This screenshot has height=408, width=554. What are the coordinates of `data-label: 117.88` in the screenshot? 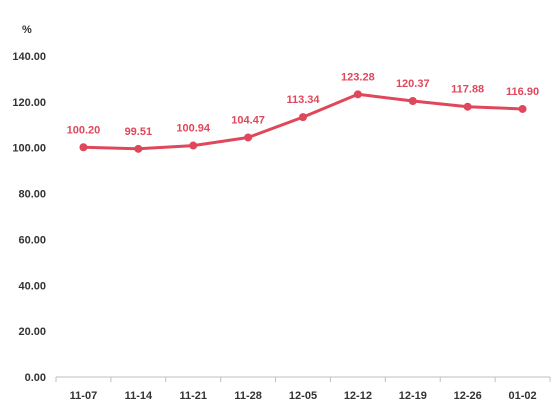 It's located at (467, 90).